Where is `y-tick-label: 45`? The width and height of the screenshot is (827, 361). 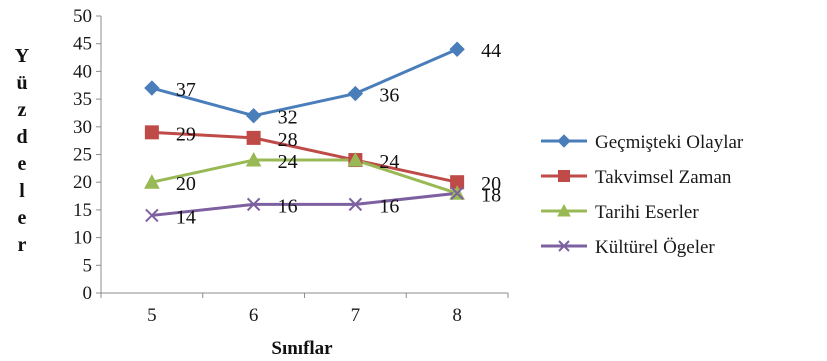 y-tick-label: 45 is located at coordinates (82, 44).